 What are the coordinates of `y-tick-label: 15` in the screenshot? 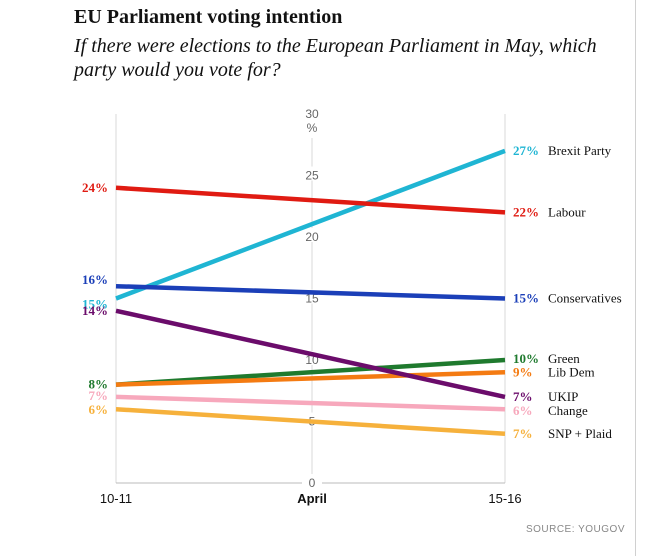 It's located at (312, 299).